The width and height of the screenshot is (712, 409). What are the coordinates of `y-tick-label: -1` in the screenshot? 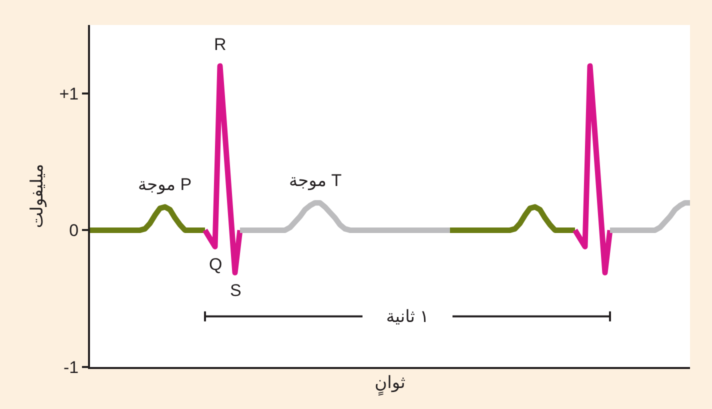 It's located at (71, 367).